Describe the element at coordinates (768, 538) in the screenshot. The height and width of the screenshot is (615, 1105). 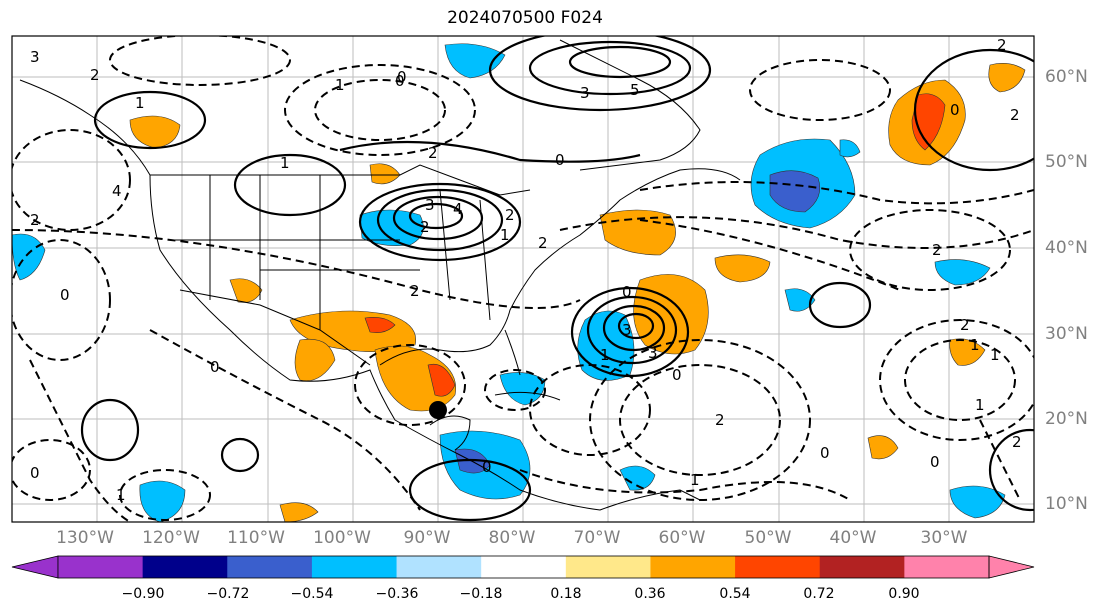
I see `lon-label: 50°W` at that location.